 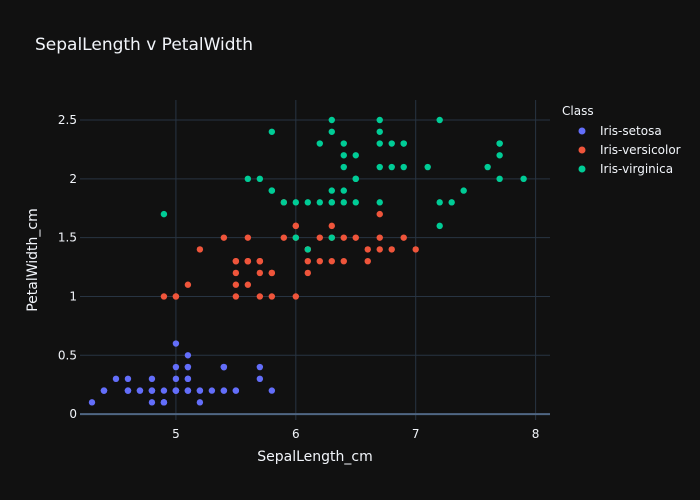 I want to click on legend-item: Iris-setosa, so click(x=620, y=131).